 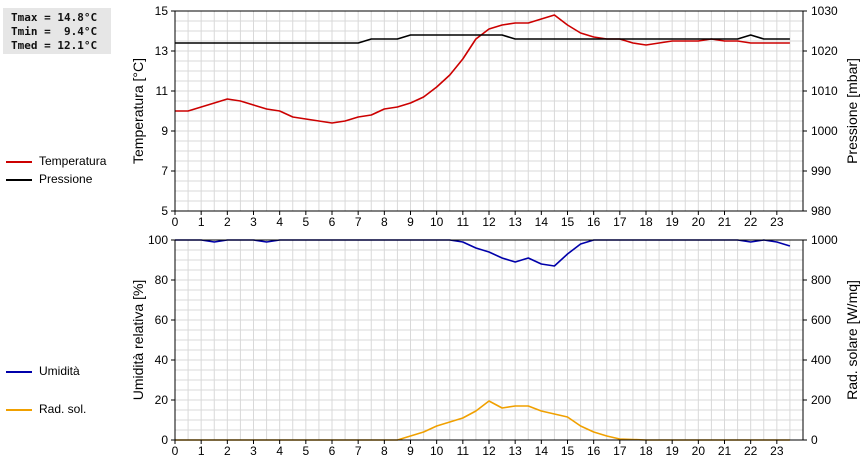 What do you see at coordinates (19, 410) in the screenshot?
I see `legend-radsol-swatch` at bounding box center [19, 410].